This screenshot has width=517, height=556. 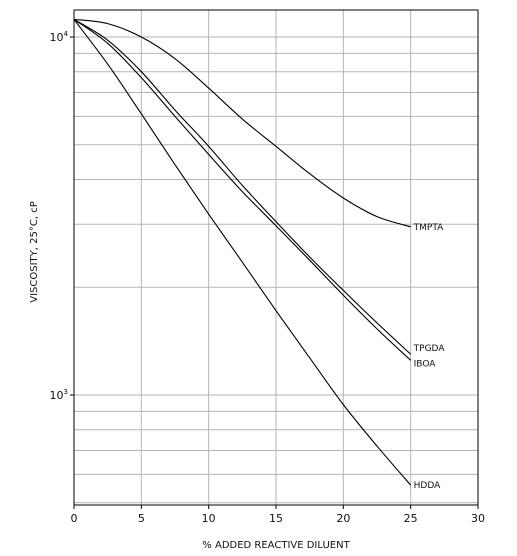 What do you see at coordinates (428, 228) in the screenshot?
I see `series-label-tmpta: TMPTA` at bounding box center [428, 228].